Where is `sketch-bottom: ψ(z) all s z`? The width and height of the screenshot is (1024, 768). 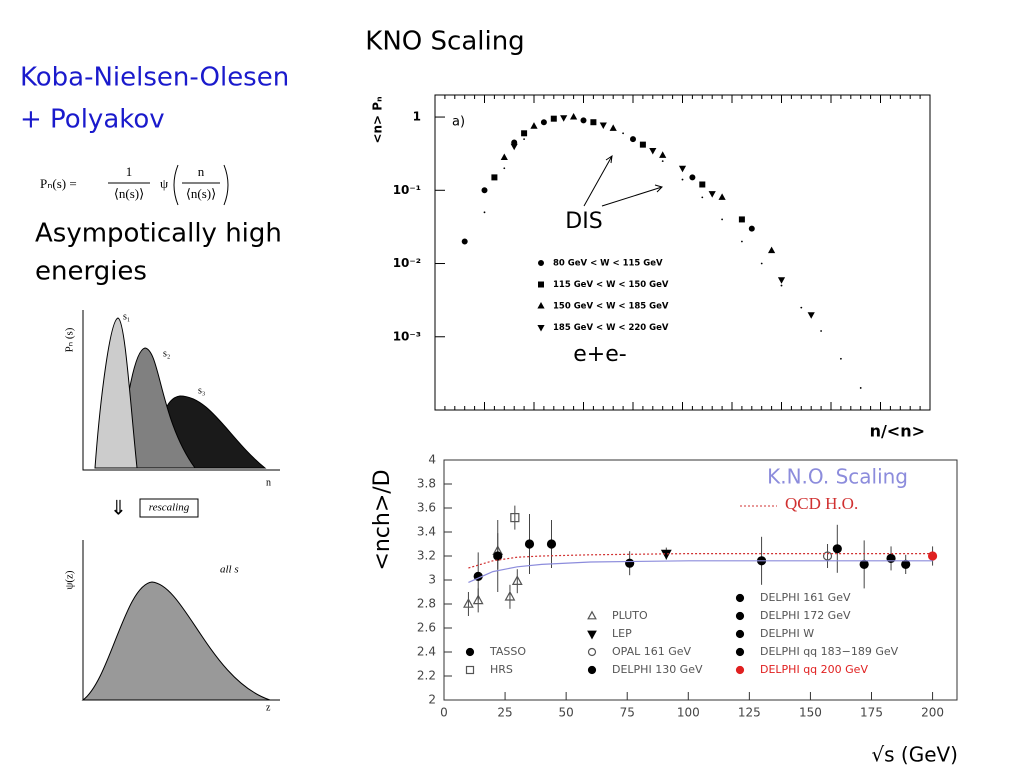
sketch-bottom: ψ(z) all s z is located at coordinates (172, 626).